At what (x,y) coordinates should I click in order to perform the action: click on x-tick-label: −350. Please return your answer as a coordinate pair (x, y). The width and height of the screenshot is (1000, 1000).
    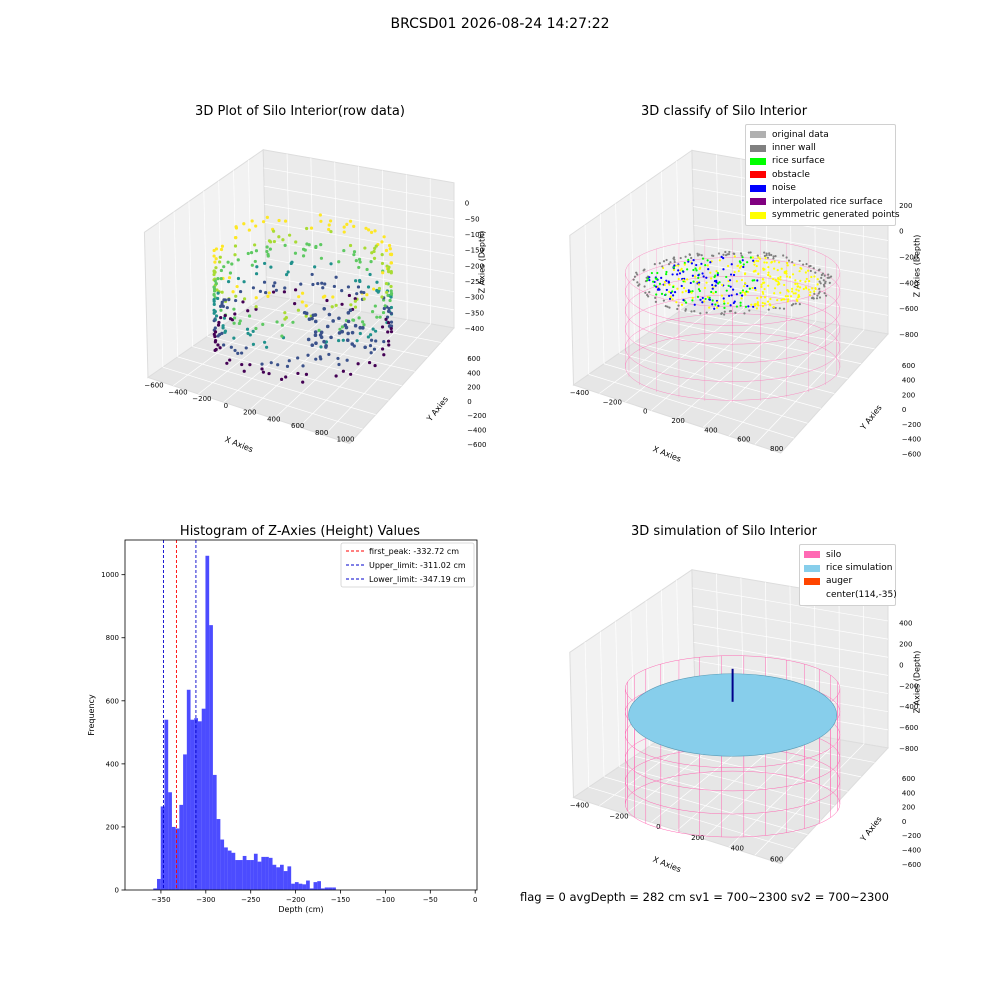
    Looking at the image, I should click on (160, 900).